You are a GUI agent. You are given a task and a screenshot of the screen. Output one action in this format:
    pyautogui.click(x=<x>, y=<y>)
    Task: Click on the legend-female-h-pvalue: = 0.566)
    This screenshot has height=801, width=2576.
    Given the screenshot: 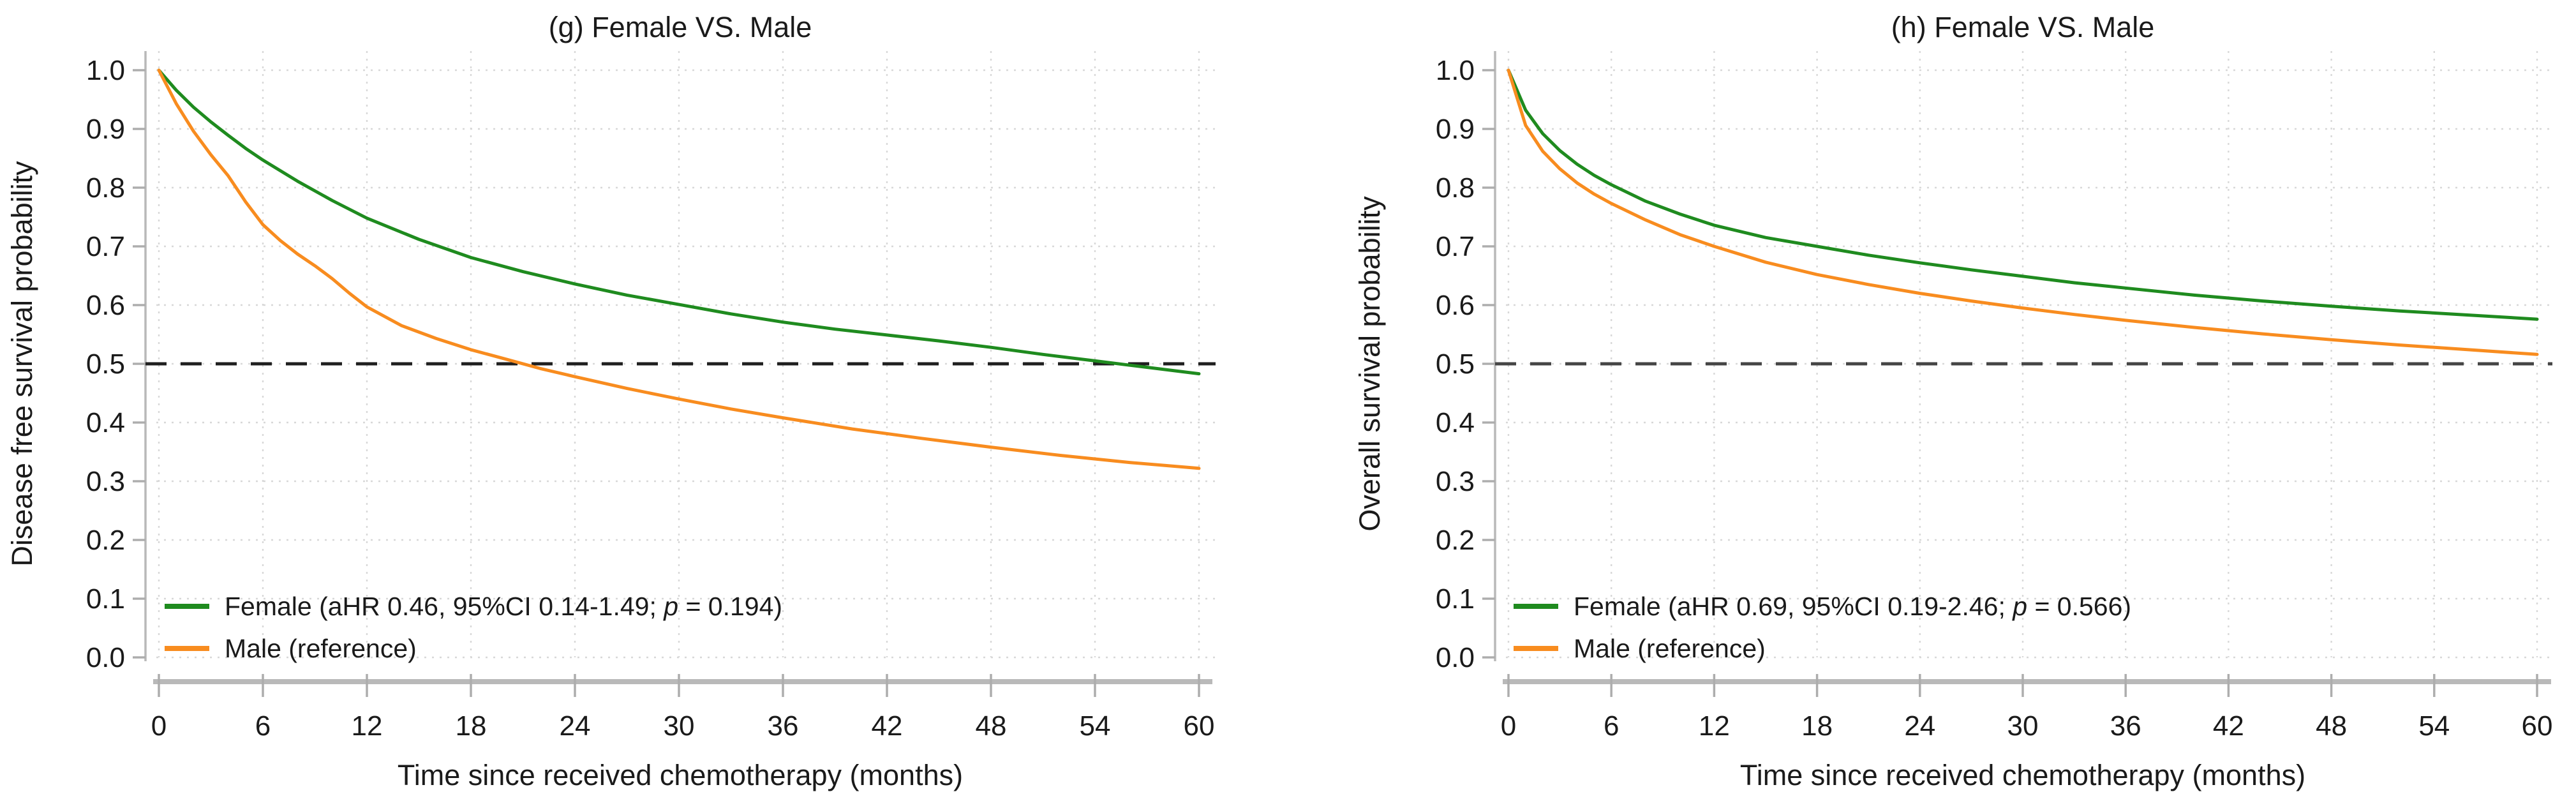 What is the action you would take?
    pyautogui.click(x=2079, y=606)
    